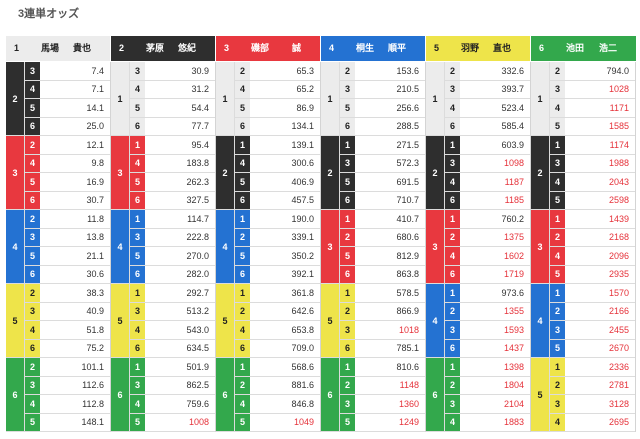 The height and width of the screenshot is (439, 640). Describe the element at coordinates (95, 274) in the screenshot. I see `odds-value: 30.6` at that location.